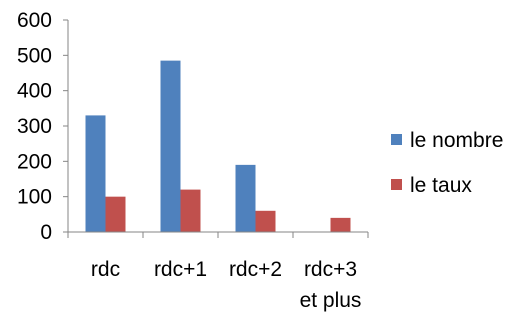 This screenshot has width=512, height=320. What do you see at coordinates (95, 173) in the screenshot?
I see `bar-le-nombre-rdc` at bounding box center [95, 173].